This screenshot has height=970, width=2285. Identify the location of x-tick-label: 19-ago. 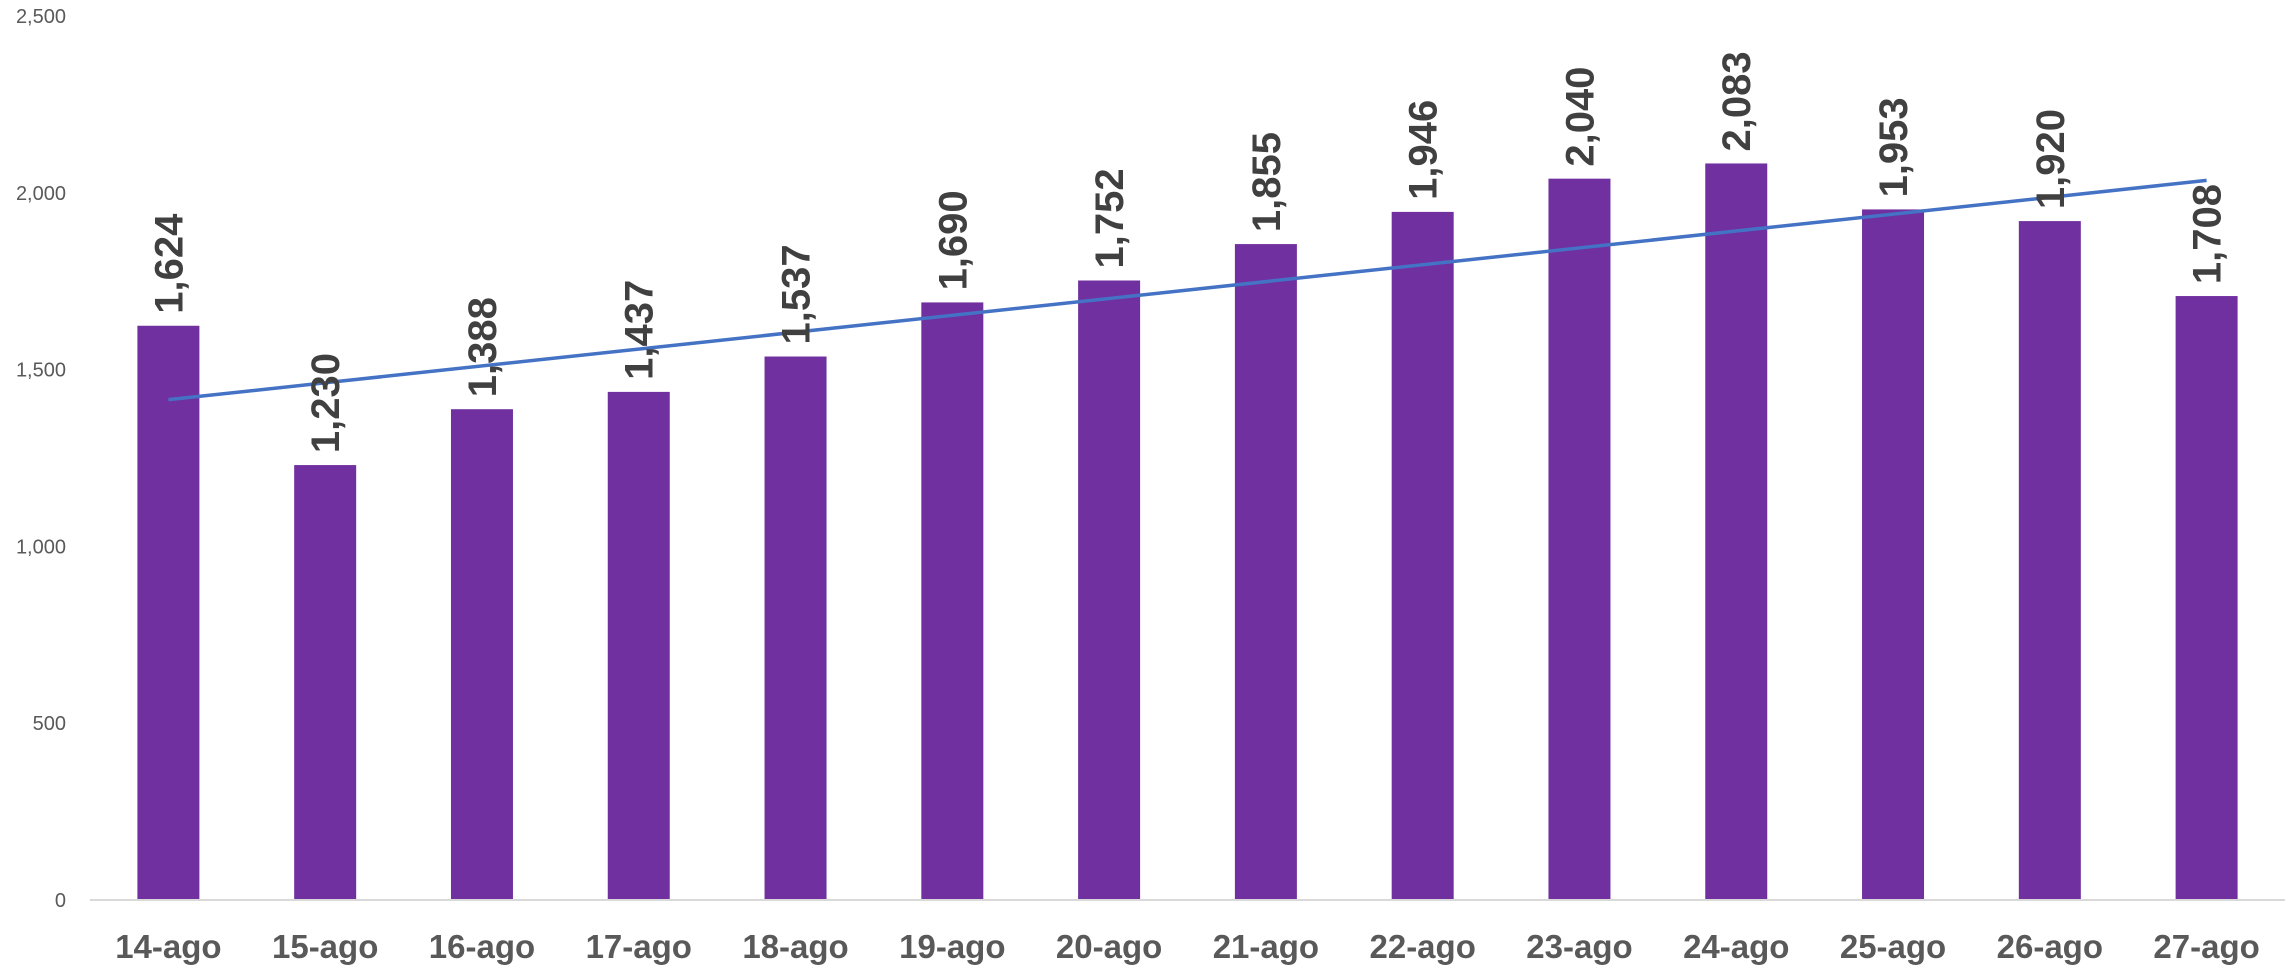
(952, 946).